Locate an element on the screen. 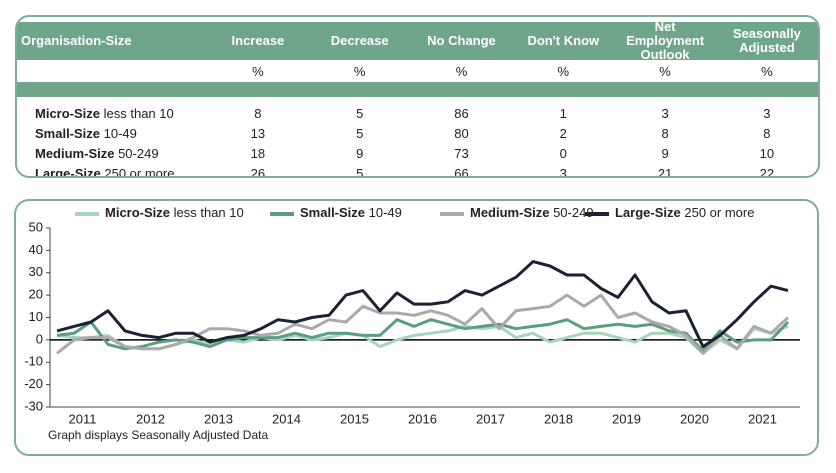  table-row: Micro-Size less than 10 8 5 86 1 3 3 is located at coordinates (417, 113).